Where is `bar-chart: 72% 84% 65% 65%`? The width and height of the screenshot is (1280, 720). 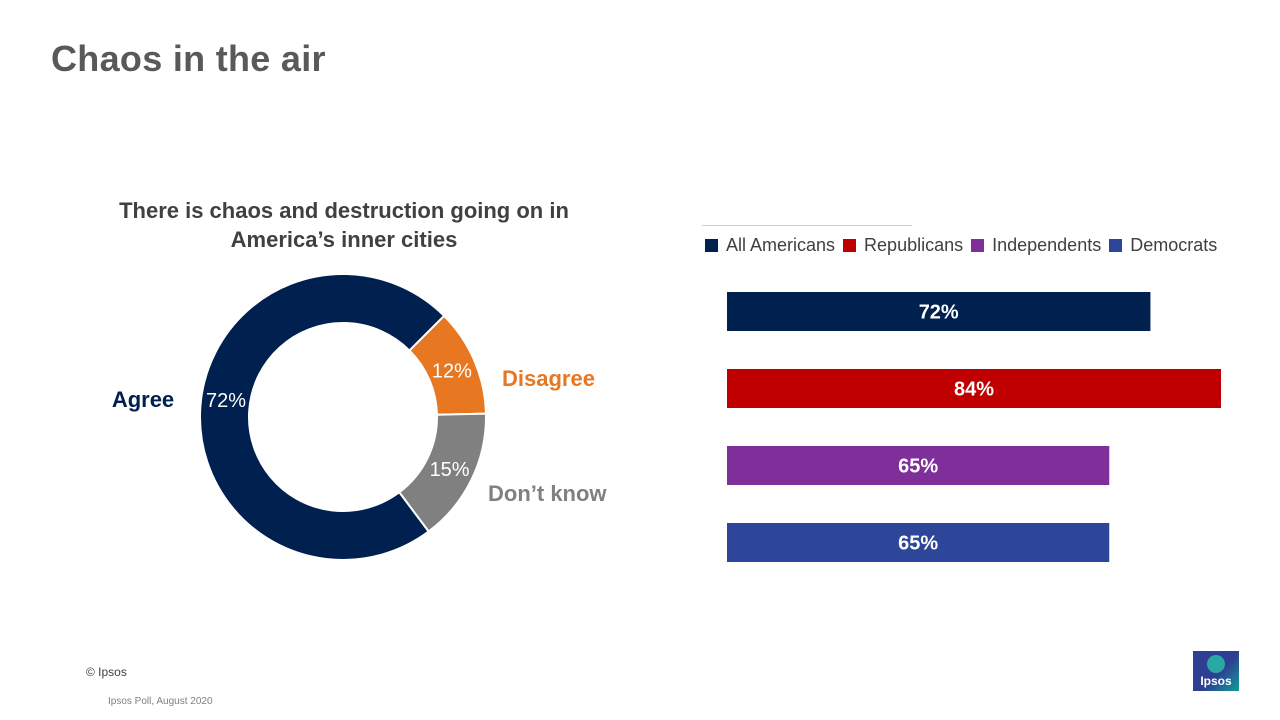 bar-chart: 72% 84% 65% 65% is located at coordinates (974, 427).